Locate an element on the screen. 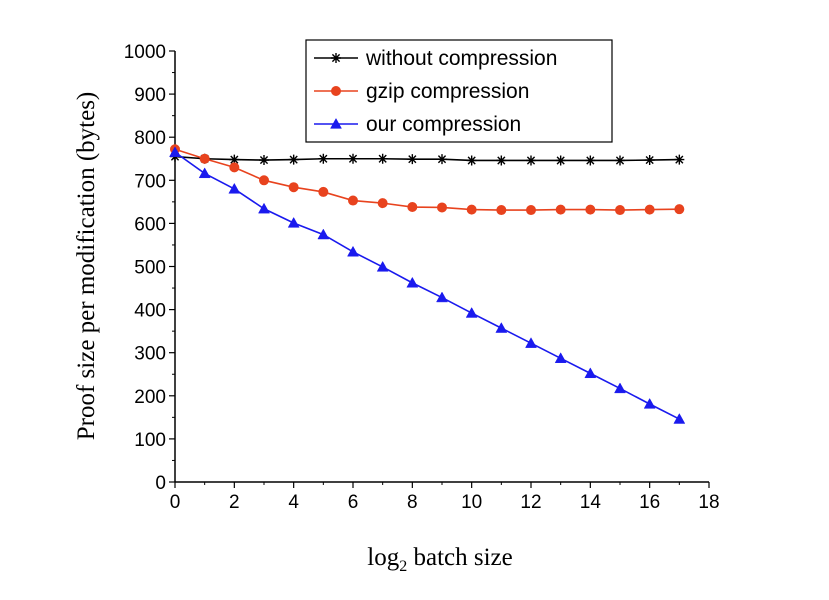  y-tick-label: 600 is located at coordinates (150, 224).